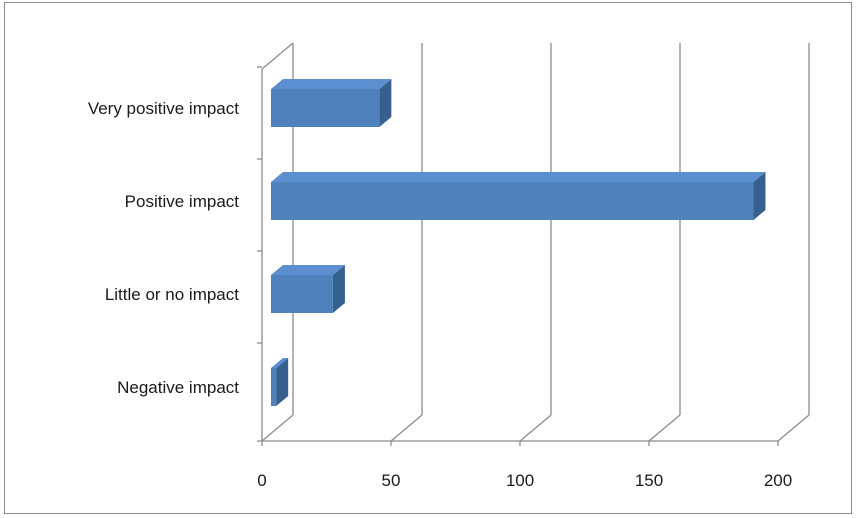 This screenshot has width=856, height=518. What do you see at coordinates (172, 294) in the screenshot?
I see `category-label: Little or no impact` at bounding box center [172, 294].